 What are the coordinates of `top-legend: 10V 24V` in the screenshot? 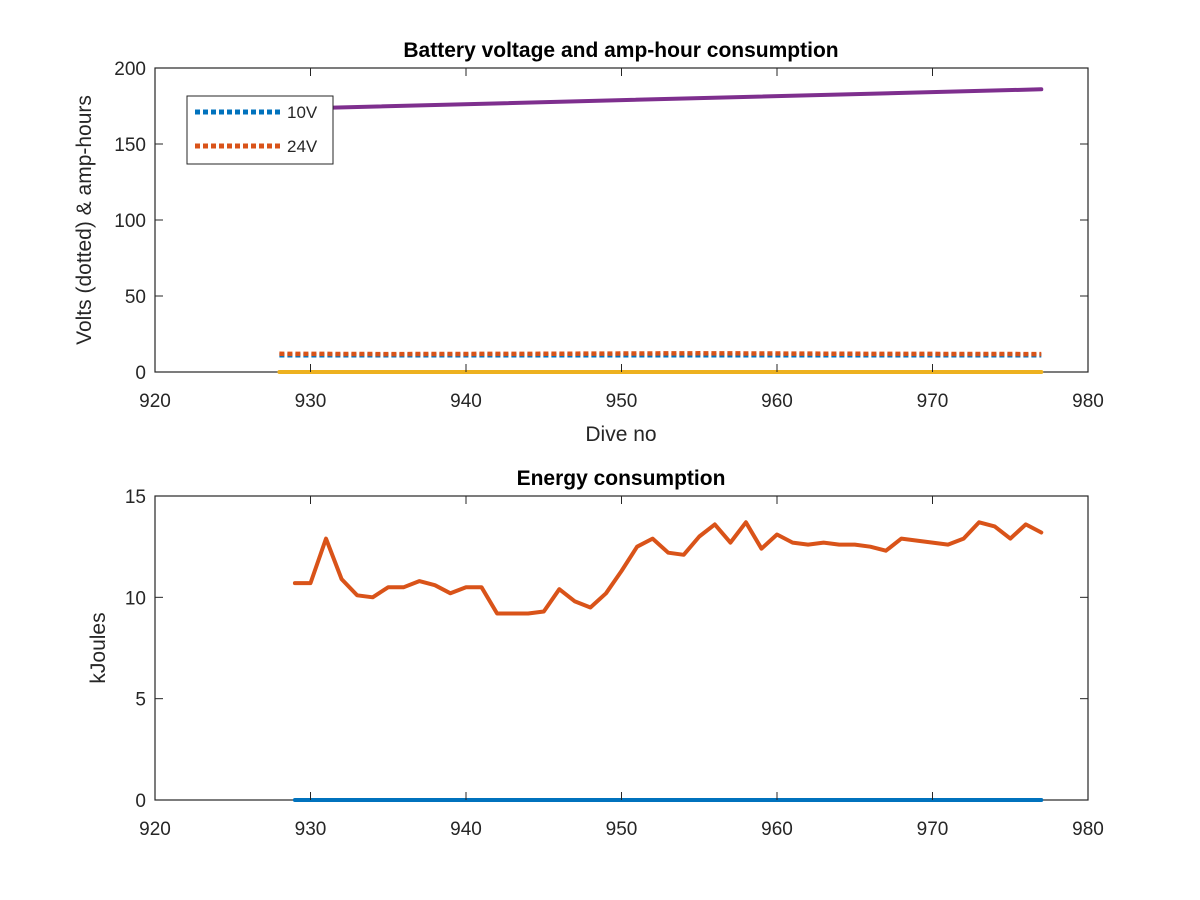 It's located at (260, 130).